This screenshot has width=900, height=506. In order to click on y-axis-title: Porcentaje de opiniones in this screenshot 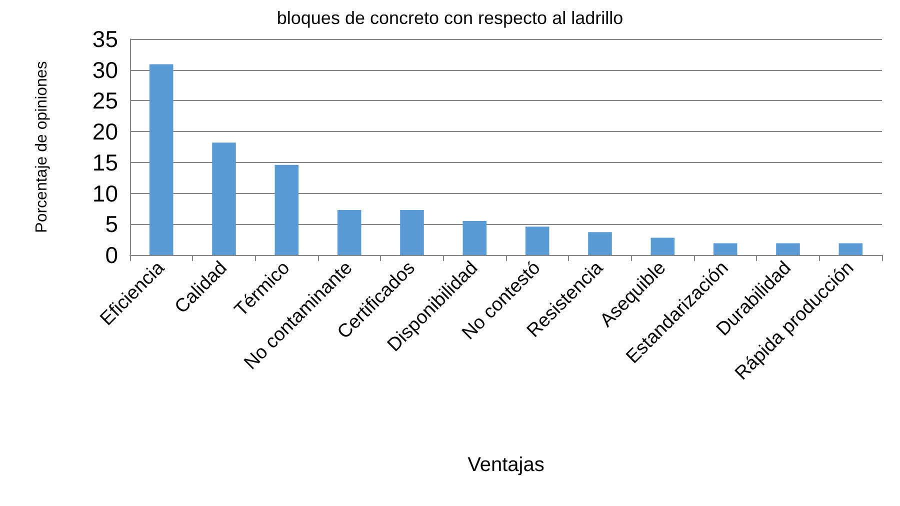, I will do `click(42, 147)`.